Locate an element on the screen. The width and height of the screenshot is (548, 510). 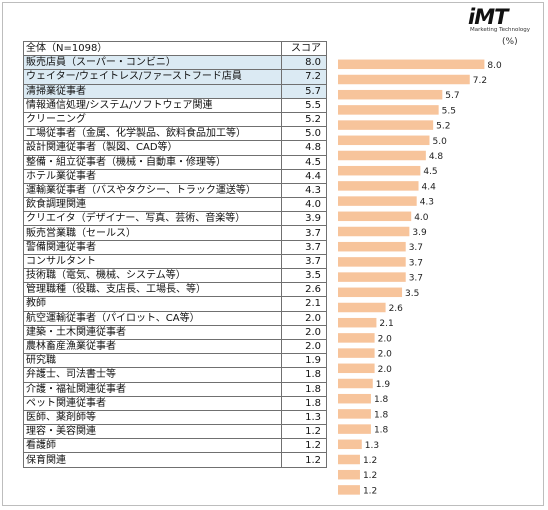
bar-value-label: 2.6 is located at coordinates (396, 309).